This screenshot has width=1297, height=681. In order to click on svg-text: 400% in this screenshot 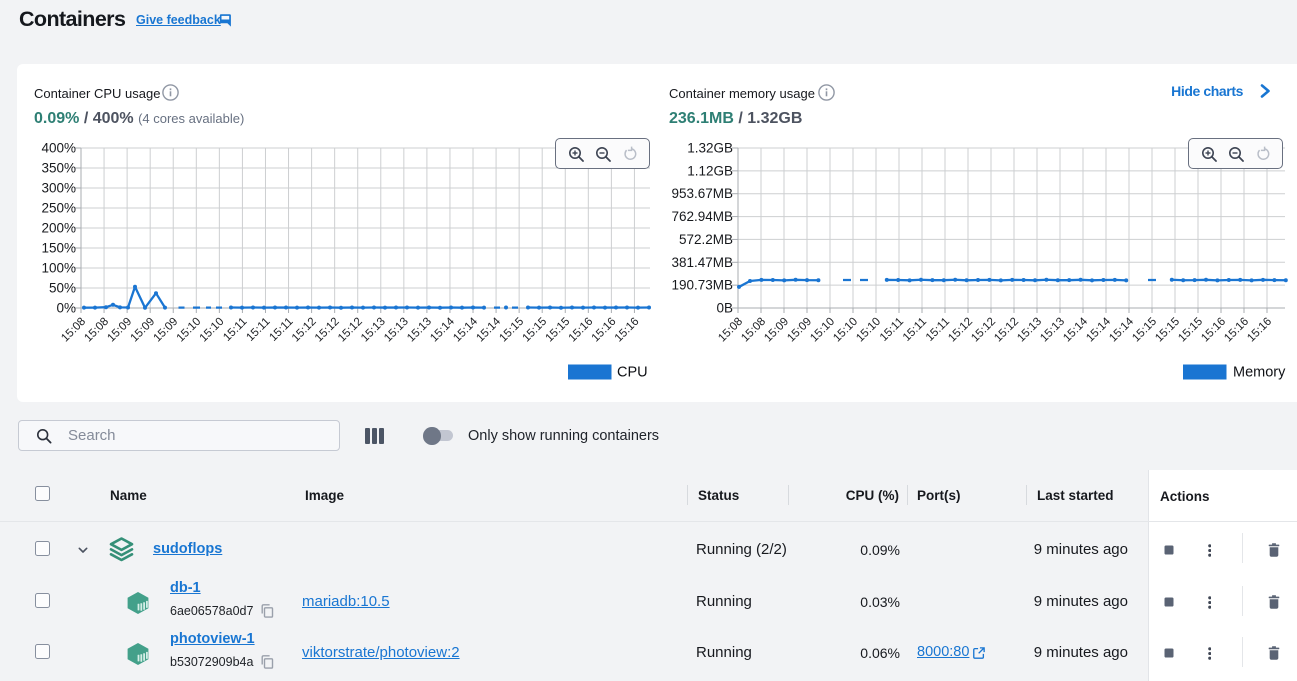, I will do `click(58, 148)`.